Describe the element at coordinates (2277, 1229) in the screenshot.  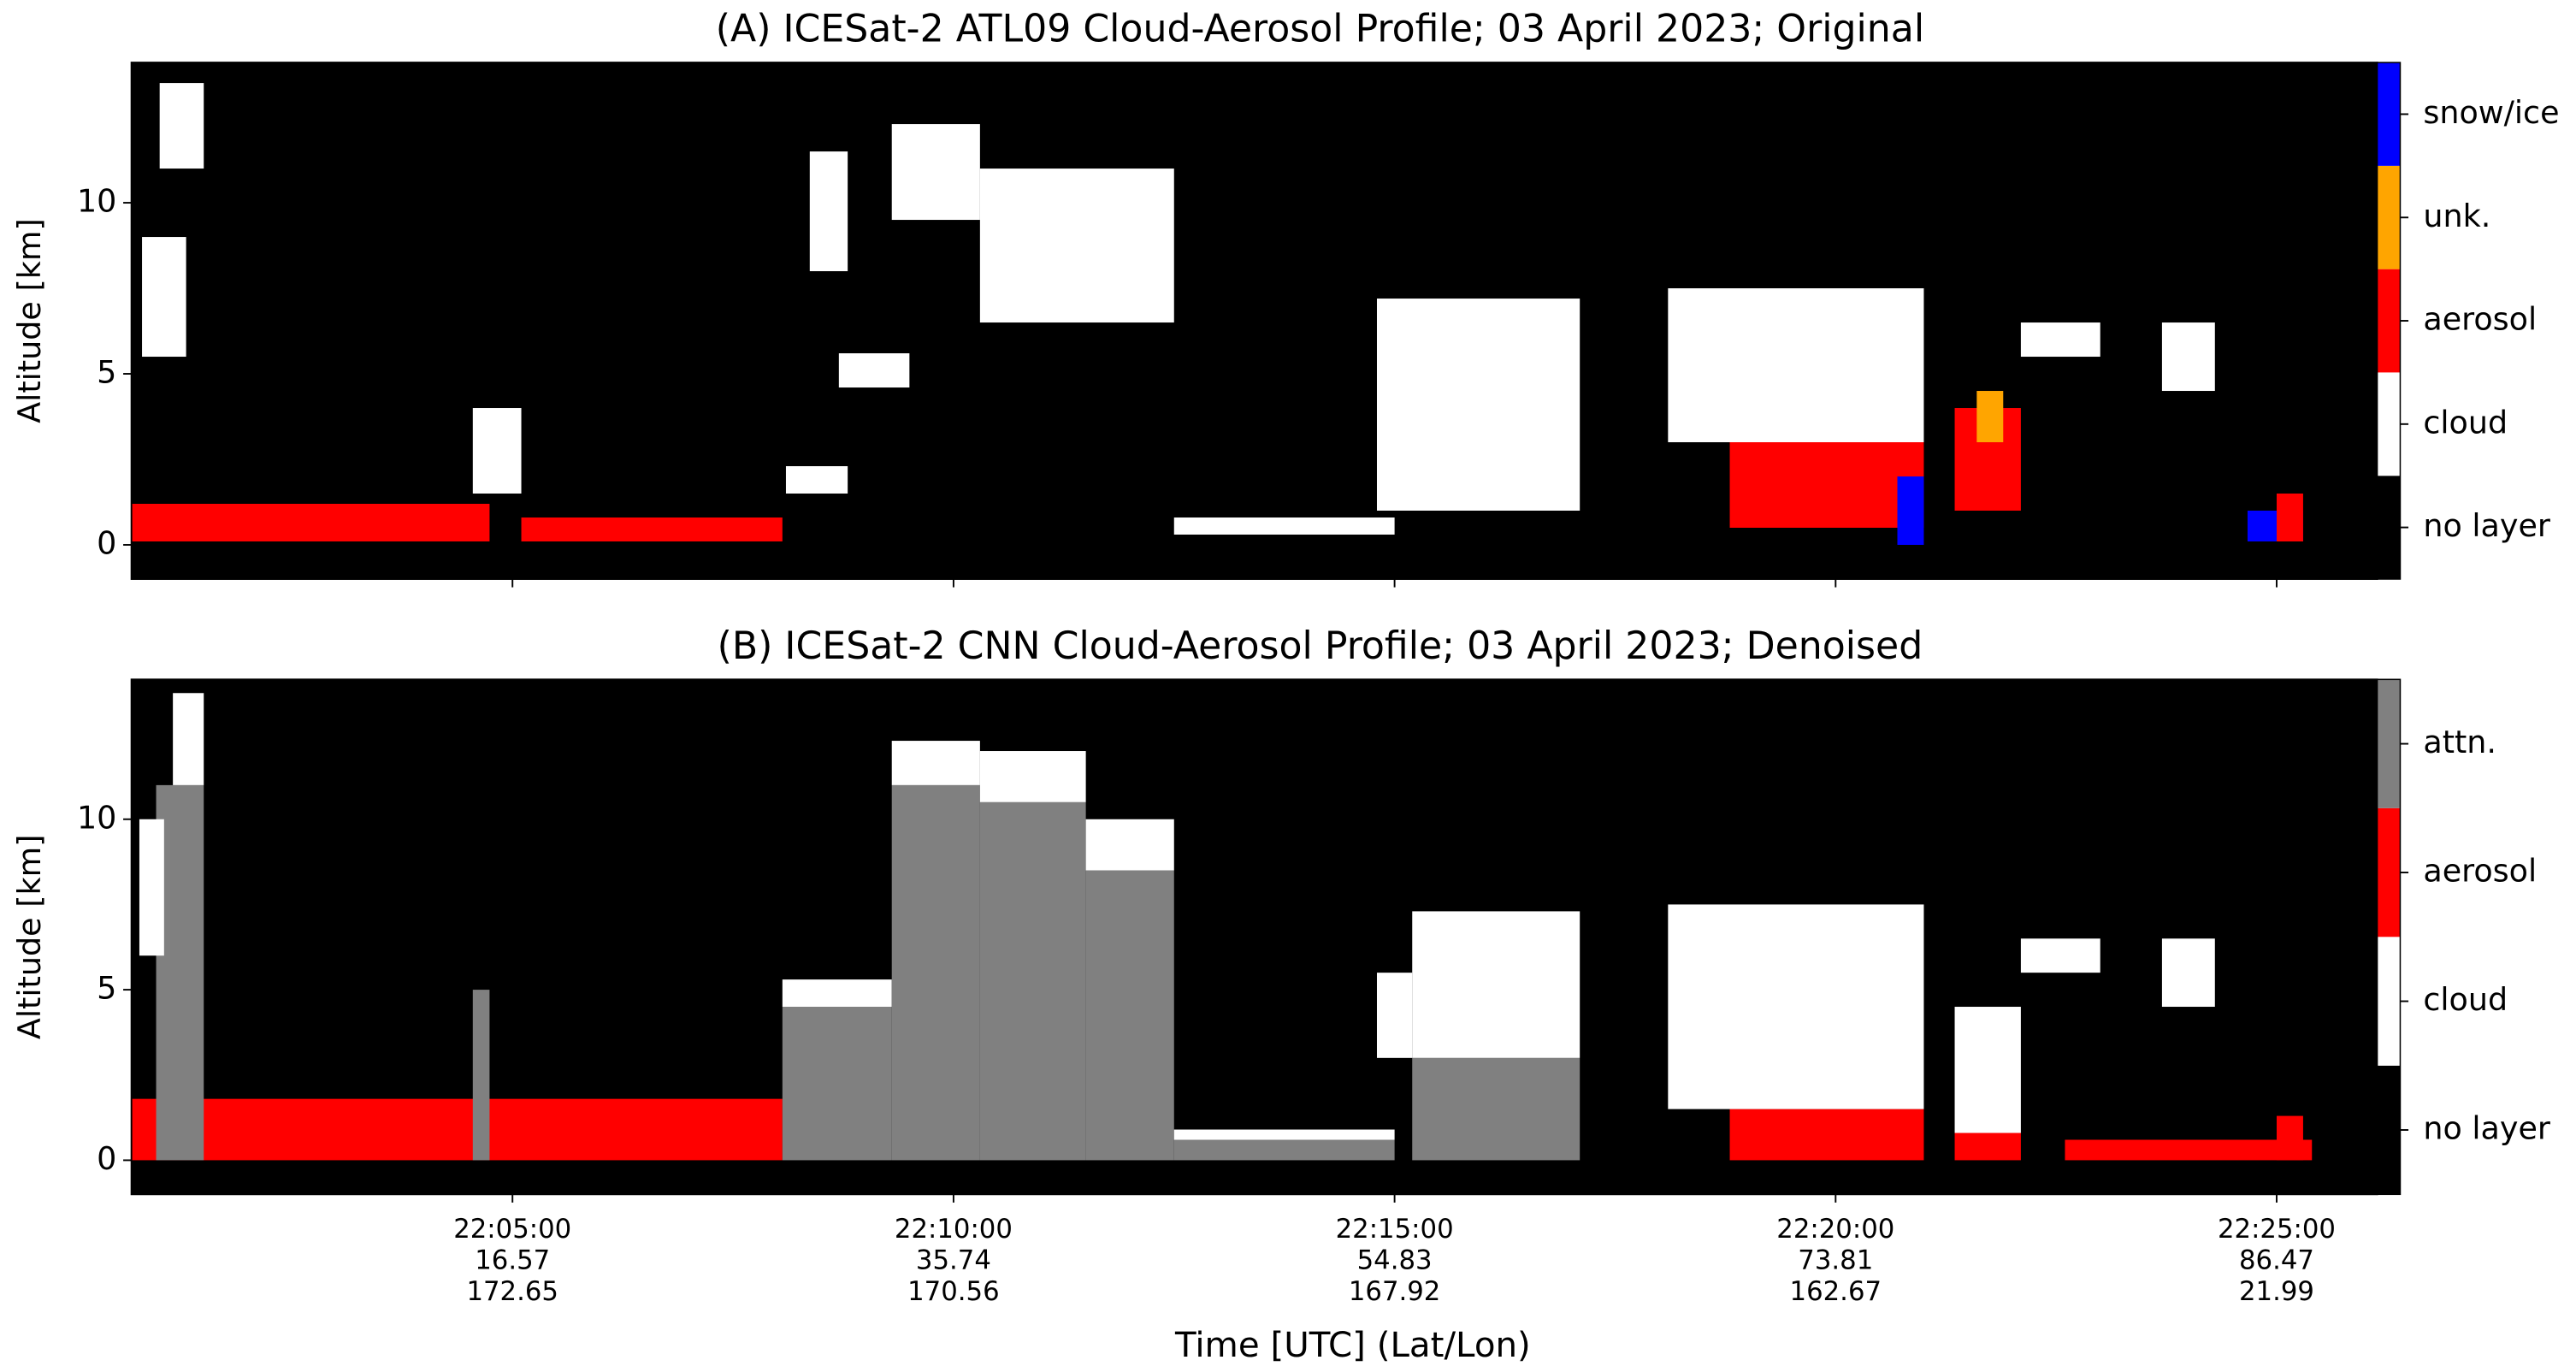
I see `x-tick-label: 22:25:00` at that location.